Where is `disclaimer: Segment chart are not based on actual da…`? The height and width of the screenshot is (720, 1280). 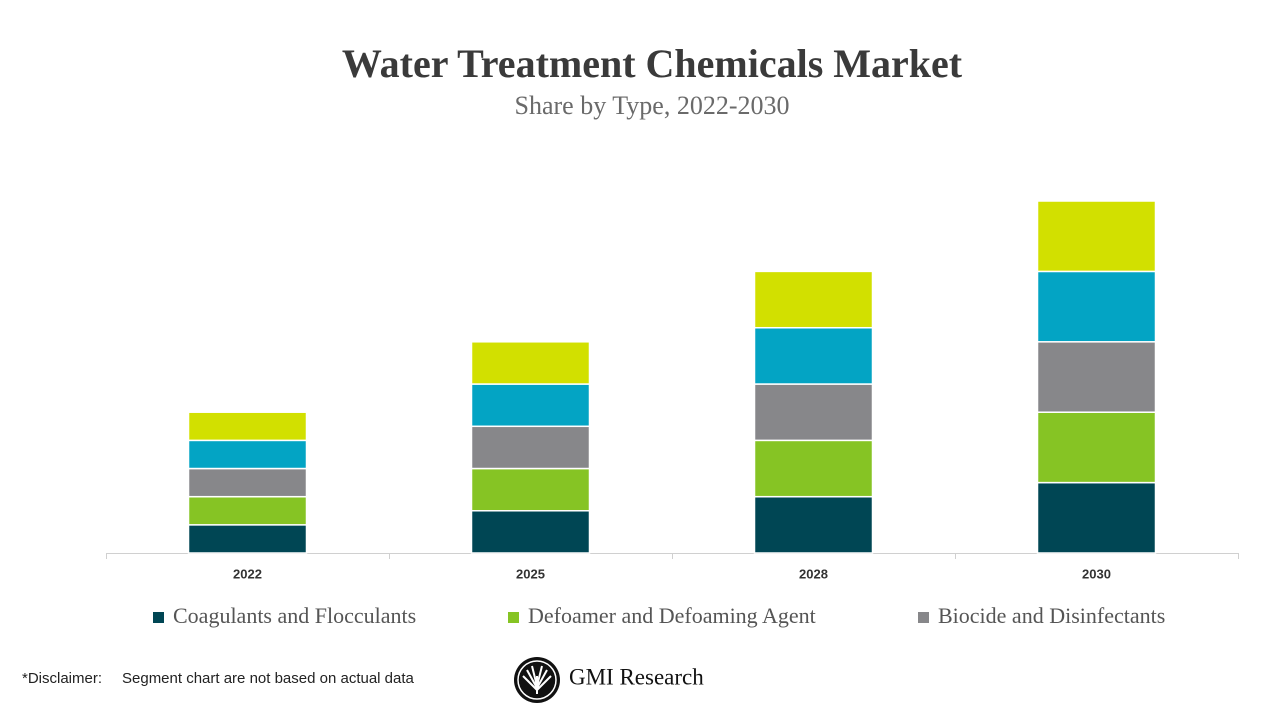
disclaimer: Segment chart are not based on actual da… is located at coordinates (268, 678).